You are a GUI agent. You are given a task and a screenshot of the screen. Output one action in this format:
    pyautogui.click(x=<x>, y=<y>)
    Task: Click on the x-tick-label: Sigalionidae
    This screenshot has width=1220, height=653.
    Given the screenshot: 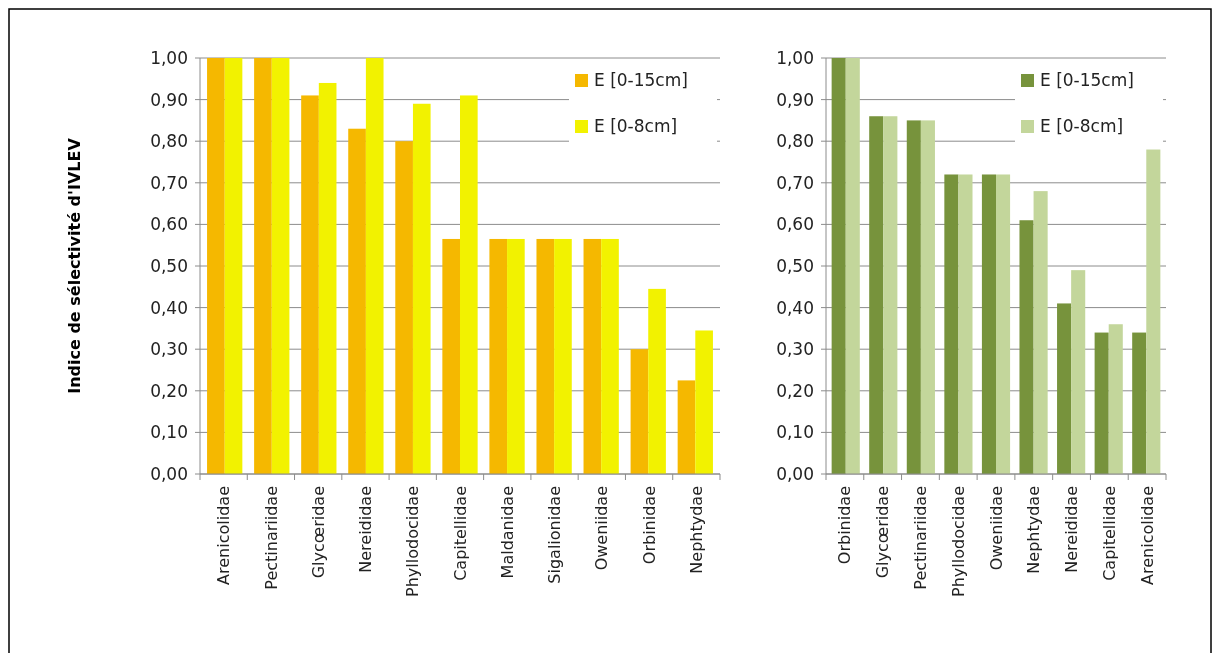 What is the action you would take?
    pyautogui.click(x=555, y=535)
    